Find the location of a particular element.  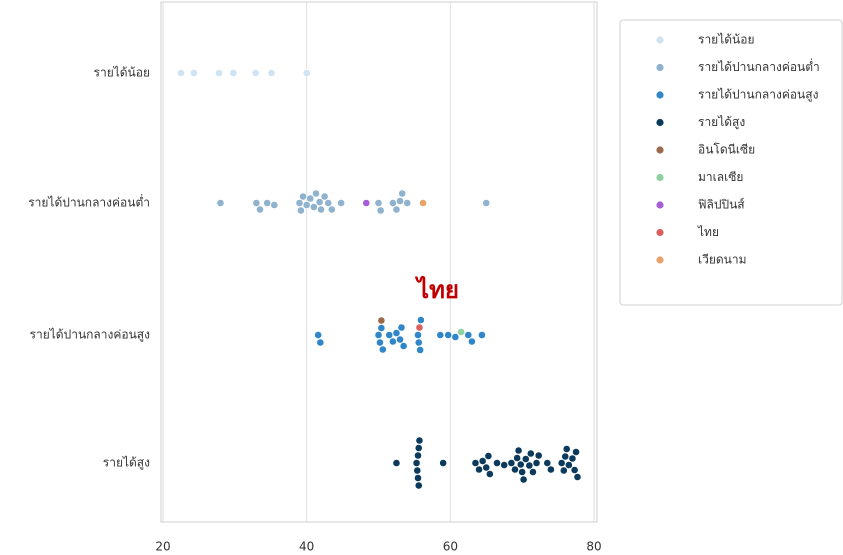

legend-label: เวียดนาม is located at coordinates (722, 260).